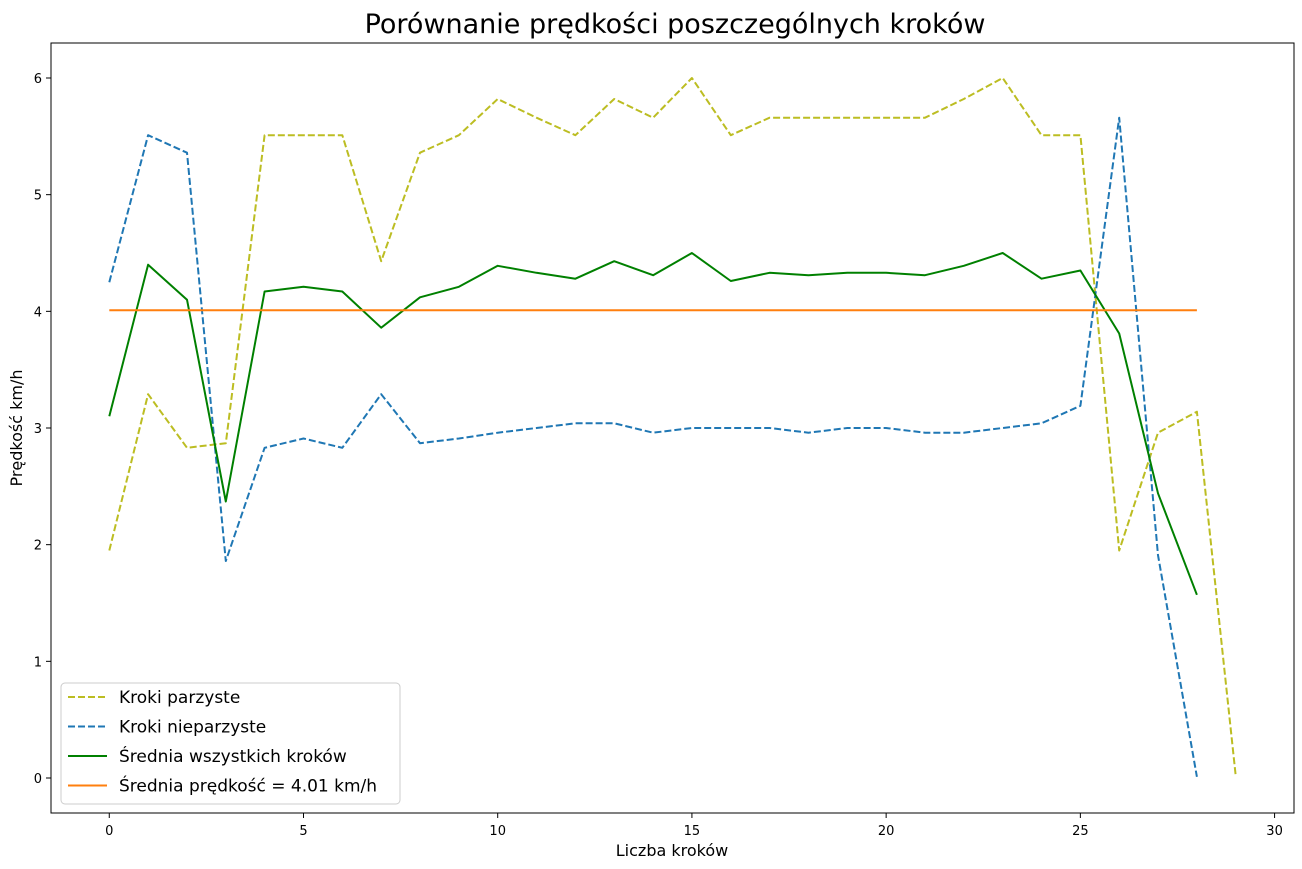 This screenshot has width=1302, height=869. I want to click on x-tick-label-2: 10, so click(497, 831).